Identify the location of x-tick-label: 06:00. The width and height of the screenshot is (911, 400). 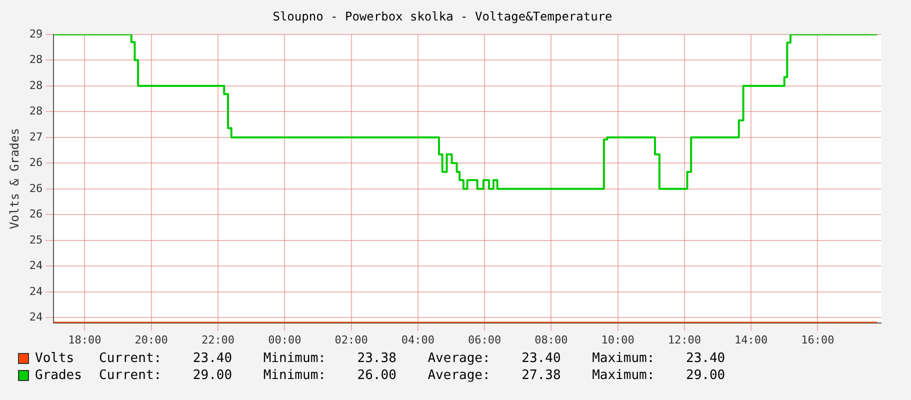
(485, 339).